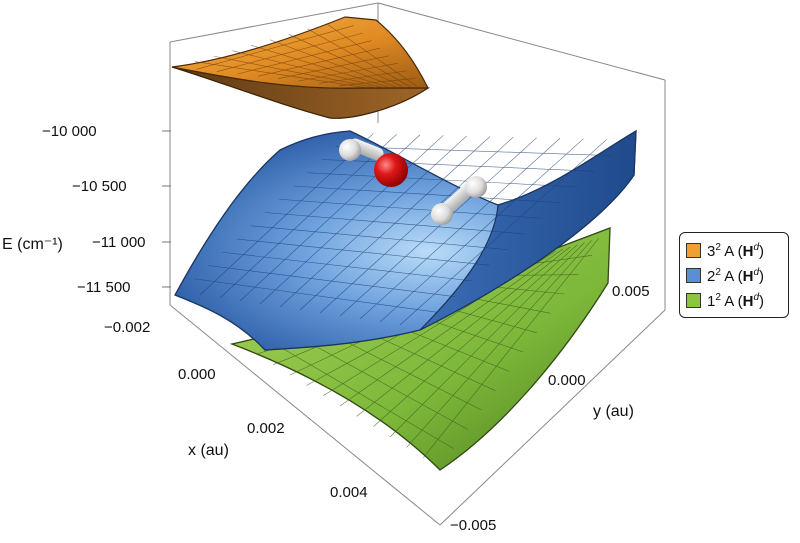 This screenshot has width=800, height=543. What do you see at coordinates (106, 209) in the screenshot?
I see `z-axis-ticks: −10 000 −10 500 −11 000 −11 500` at bounding box center [106, 209].